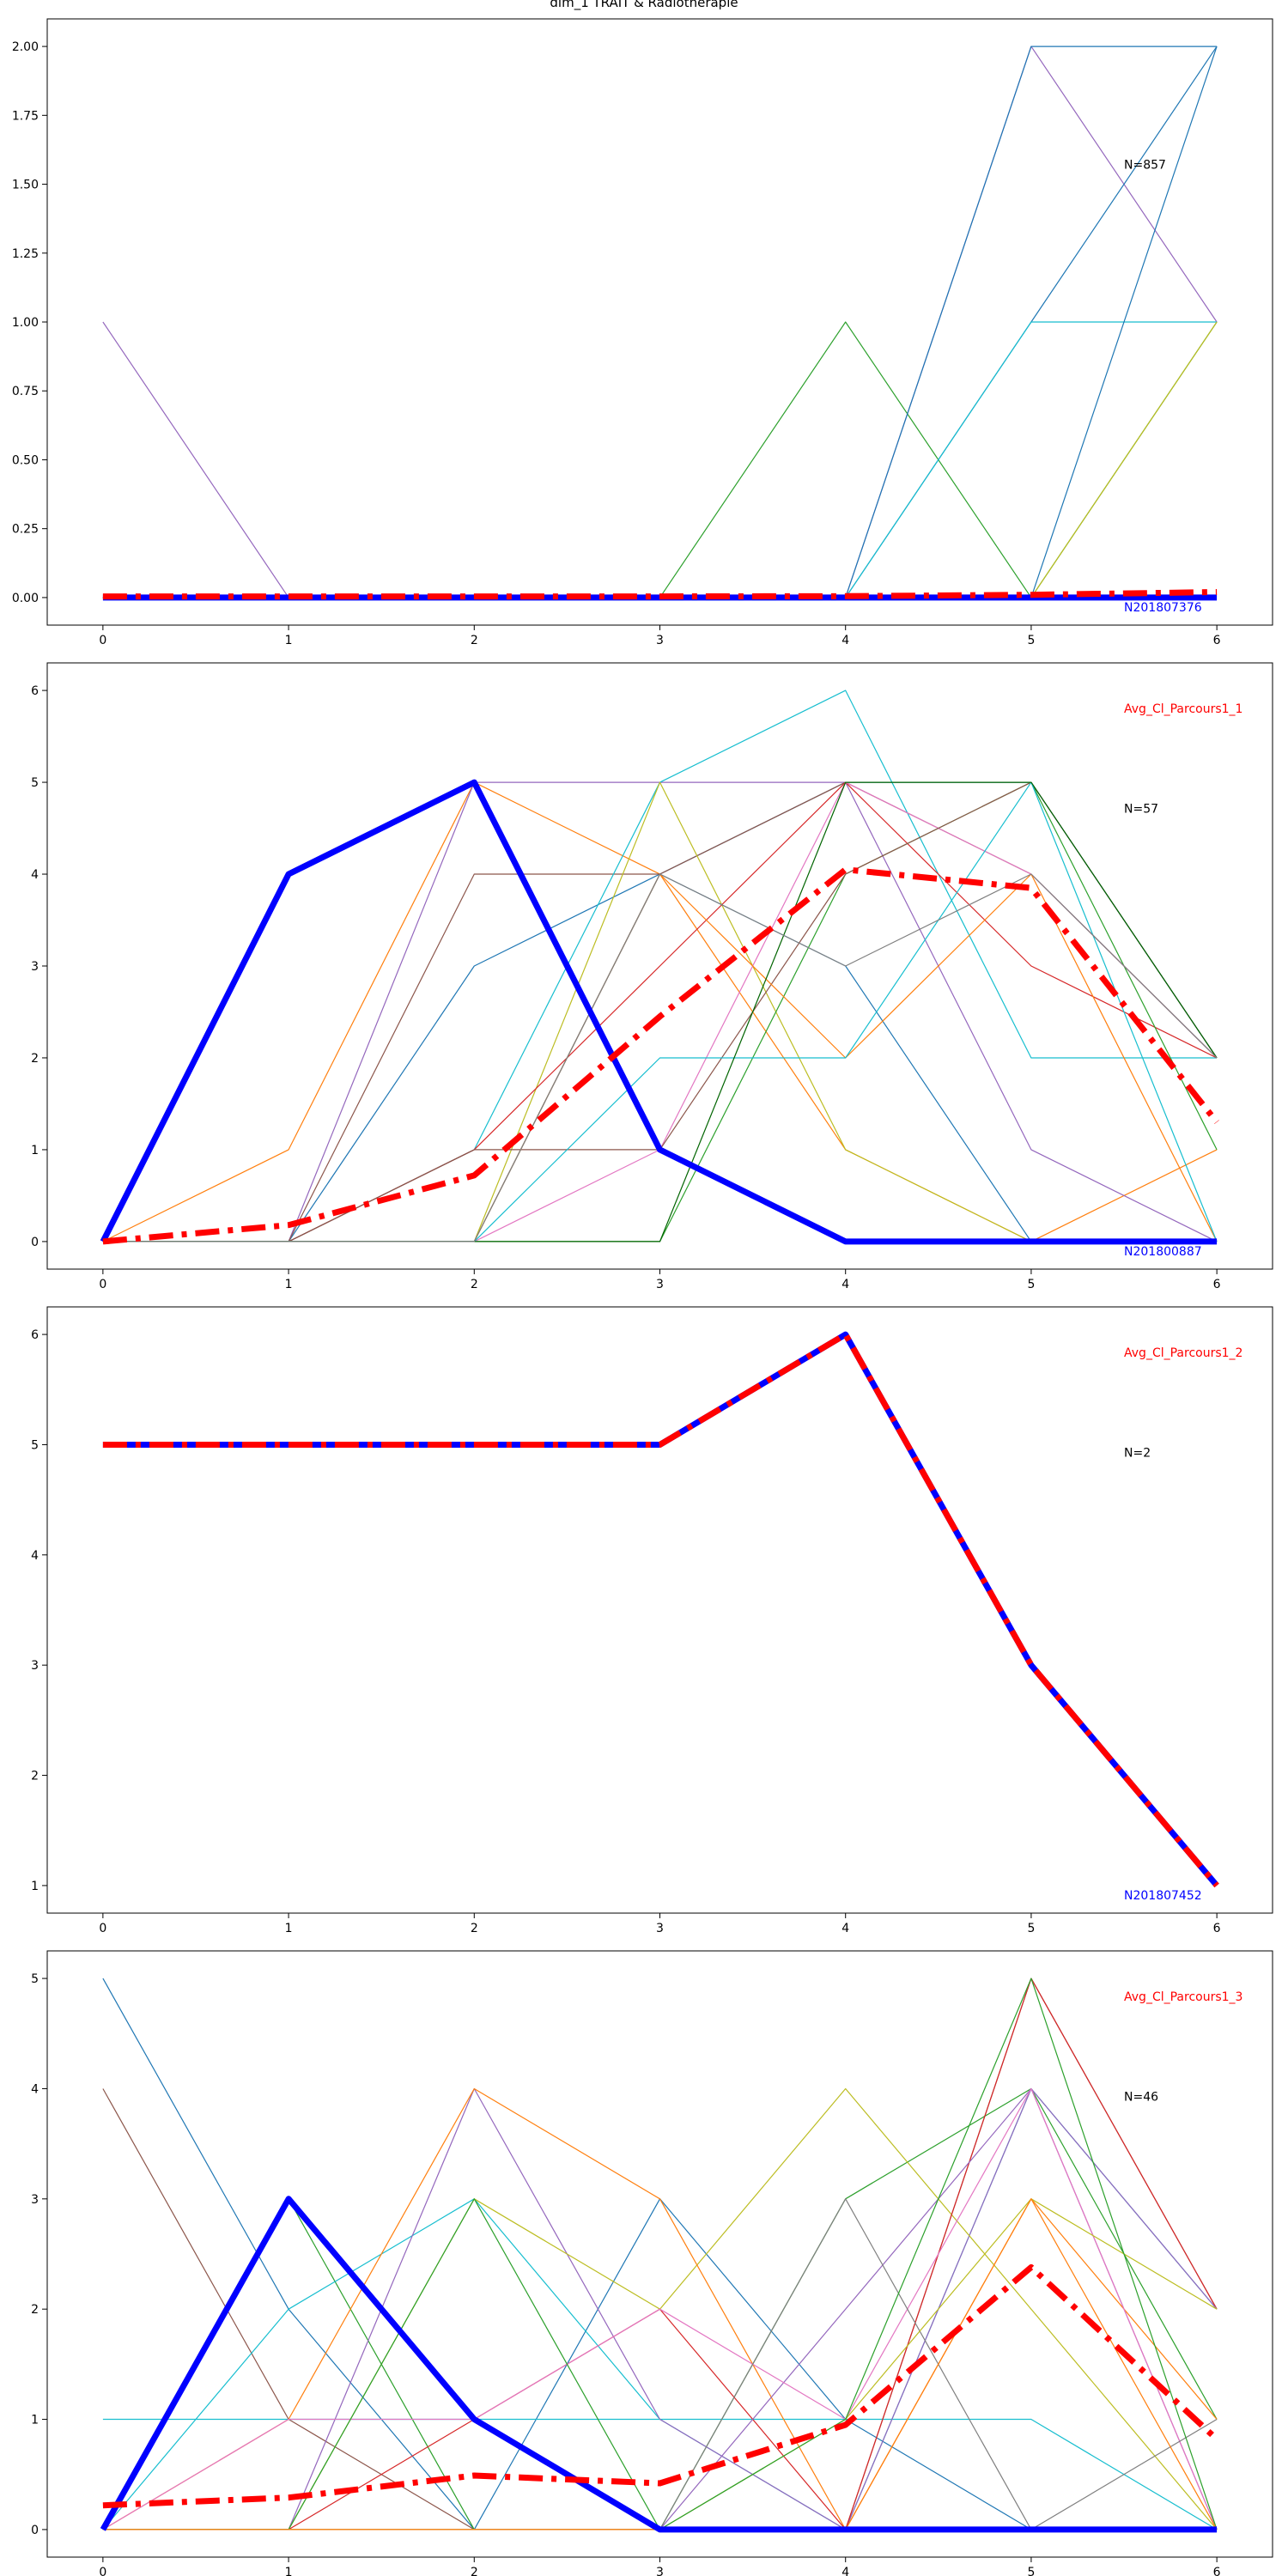 The width and height of the screenshot is (1288, 2576). Describe the element at coordinates (1137, 1453) in the screenshot. I see `count-label: N=2` at that location.